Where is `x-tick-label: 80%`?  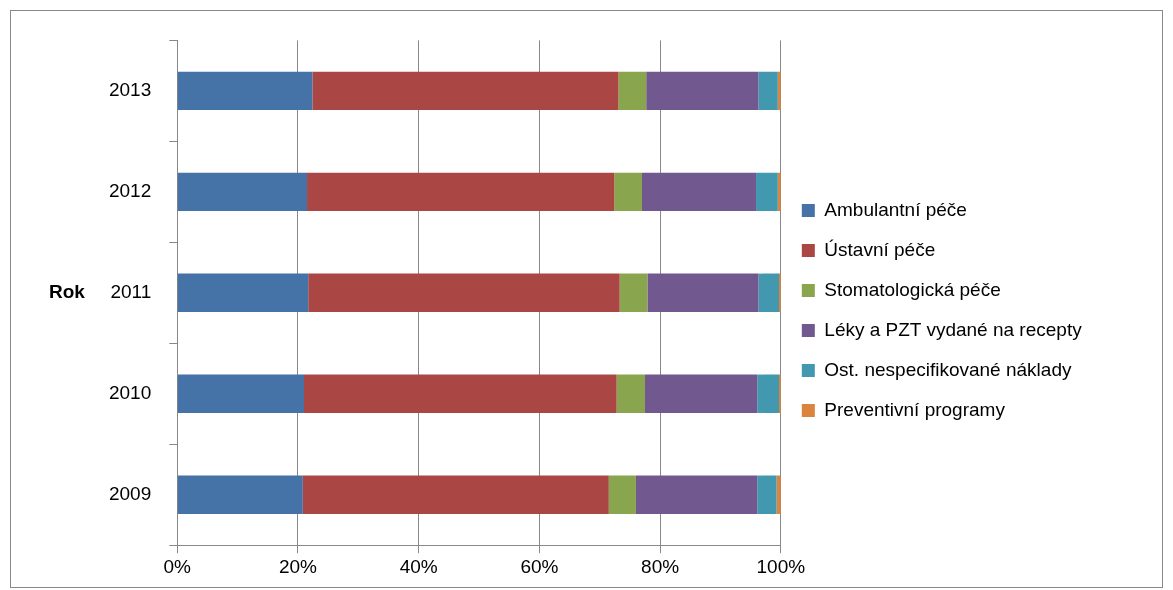
x-tick-label: 80% is located at coordinates (660, 566).